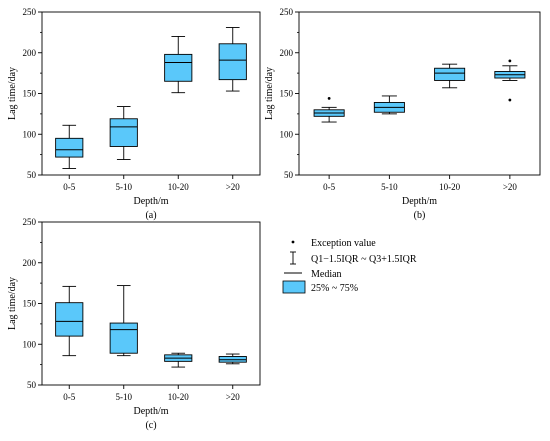 This screenshot has width=550, height=441. Describe the element at coordinates (326, 274) in the screenshot. I see `legend-median-label: Median` at that location.